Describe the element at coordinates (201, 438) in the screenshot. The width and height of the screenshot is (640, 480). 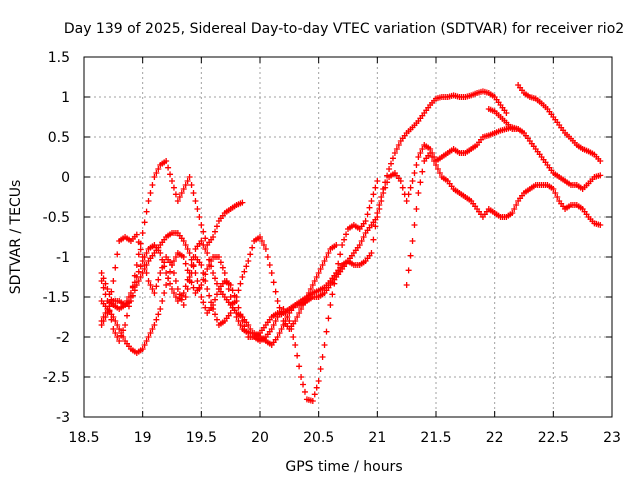
I see `x-tick-label: 19.5` at that location.